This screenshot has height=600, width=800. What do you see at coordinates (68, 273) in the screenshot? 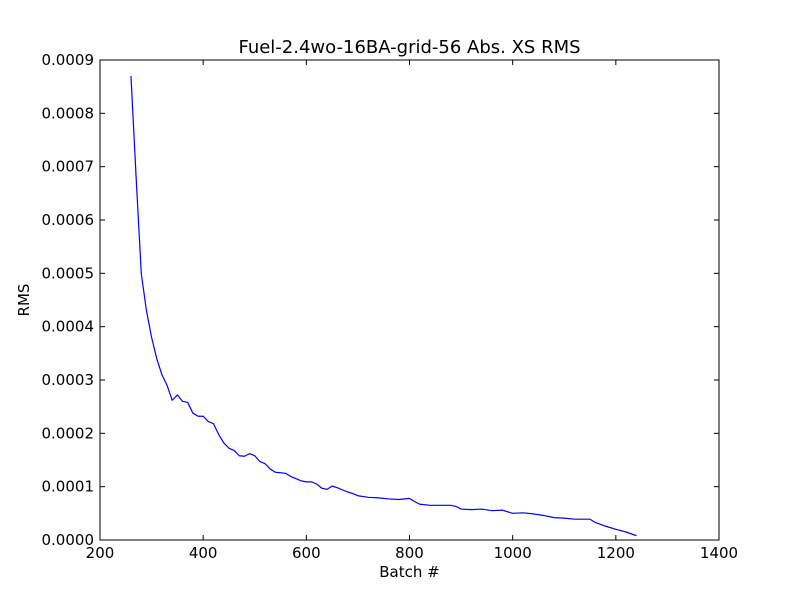
I see `y-tick-label: 0.0005` at bounding box center [68, 273].